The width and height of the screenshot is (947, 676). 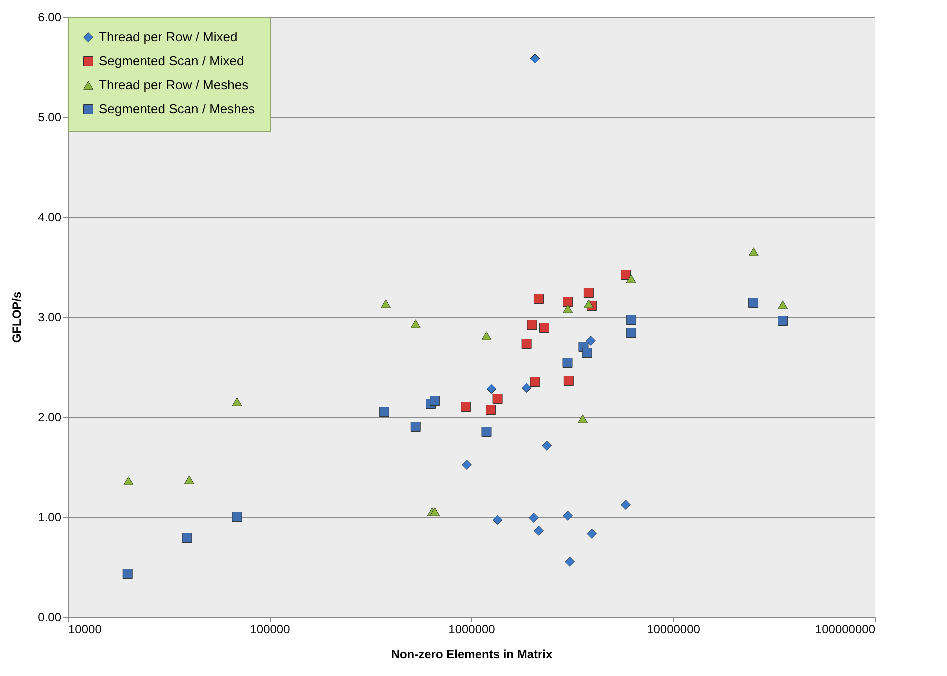 What do you see at coordinates (85, 629) in the screenshot?
I see `x-tick-label: 10000` at bounding box center [85, 629].